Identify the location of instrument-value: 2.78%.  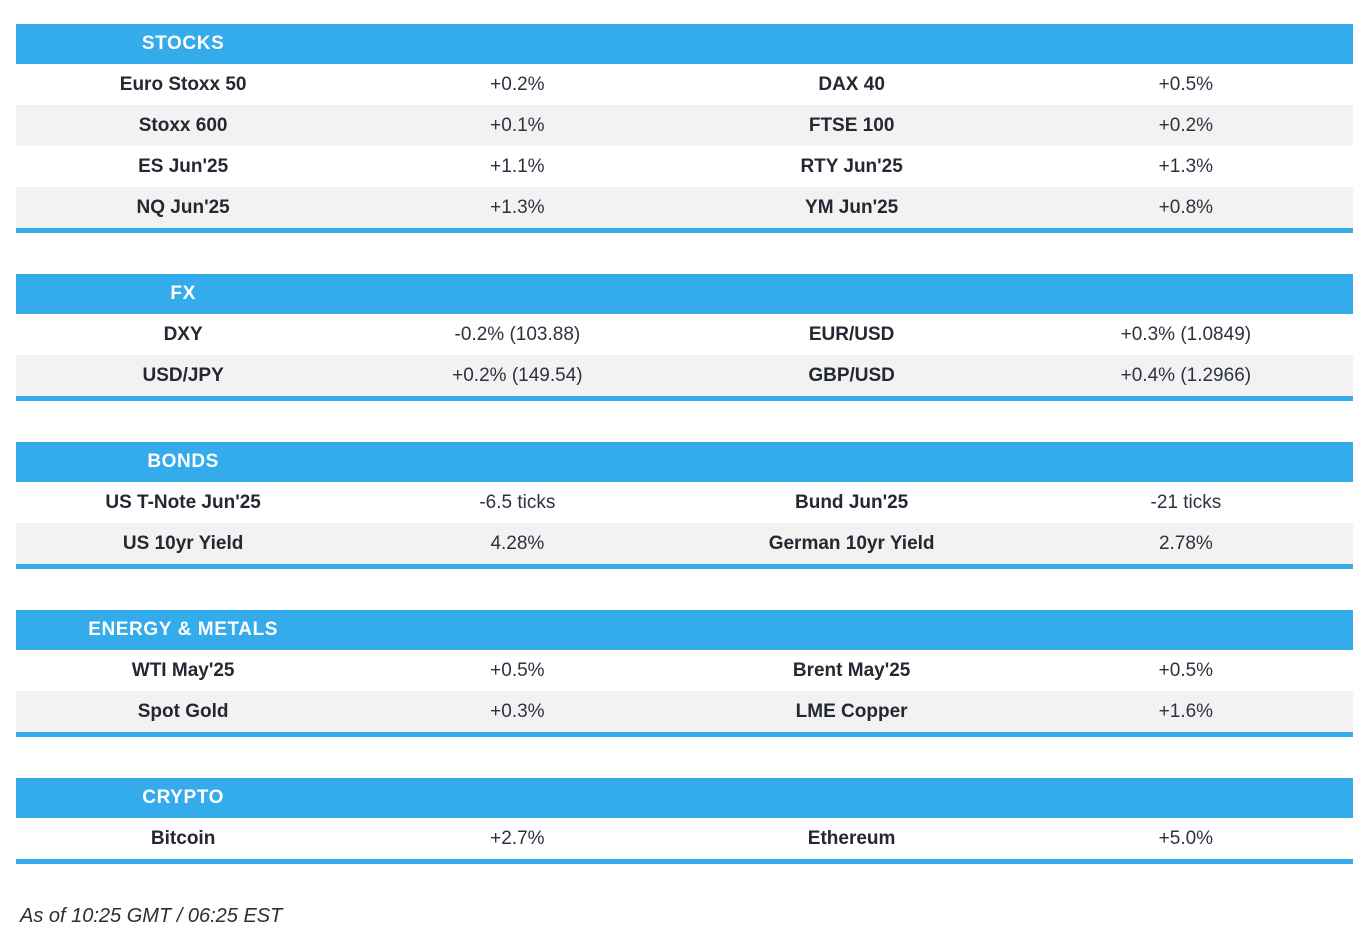
(1185, 543).